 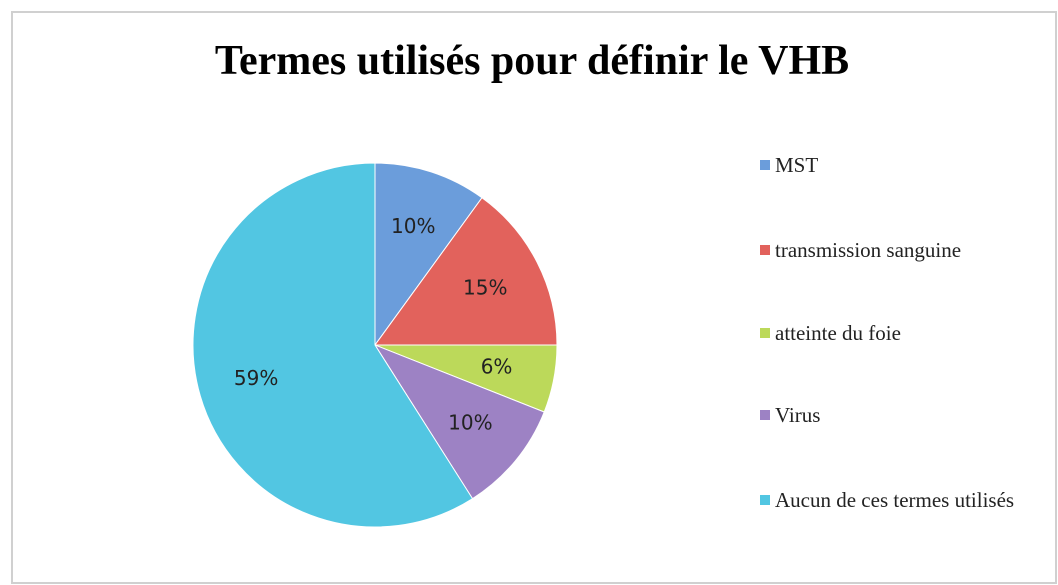 I want to click on legend-label: transmission sanguine, so click(x=868, y=250).